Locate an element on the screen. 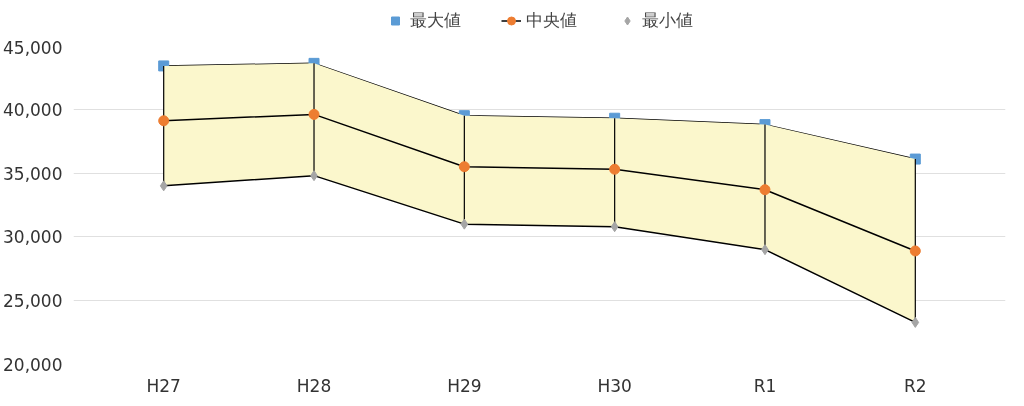 The width and height of the screenshot is (1024, 406). x-tick-label: R1 is located at coordinates (765, 385).